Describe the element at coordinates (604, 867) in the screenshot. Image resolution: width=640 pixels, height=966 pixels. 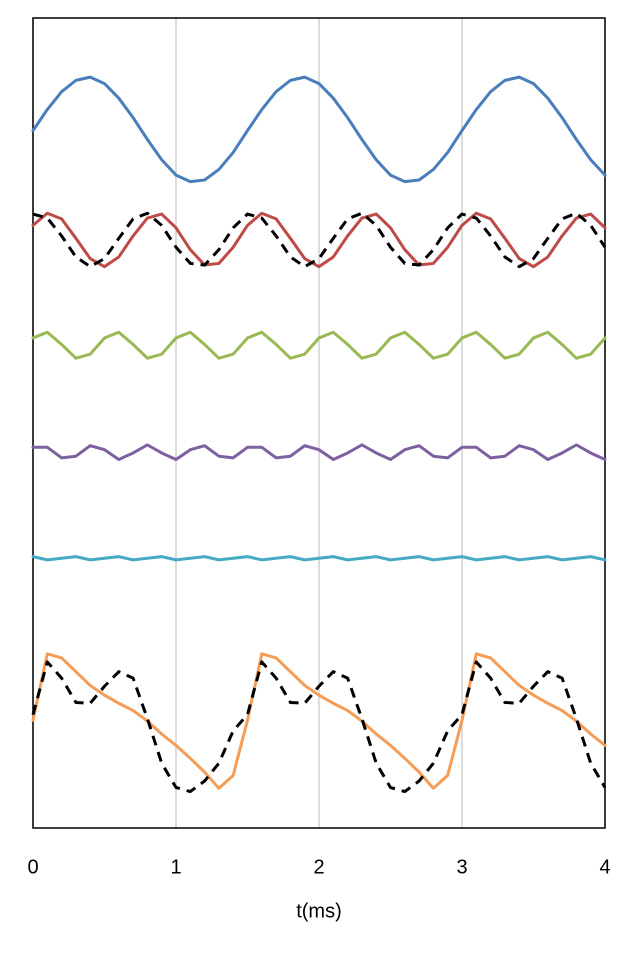
I see `x-tick-label: 4` at that location.